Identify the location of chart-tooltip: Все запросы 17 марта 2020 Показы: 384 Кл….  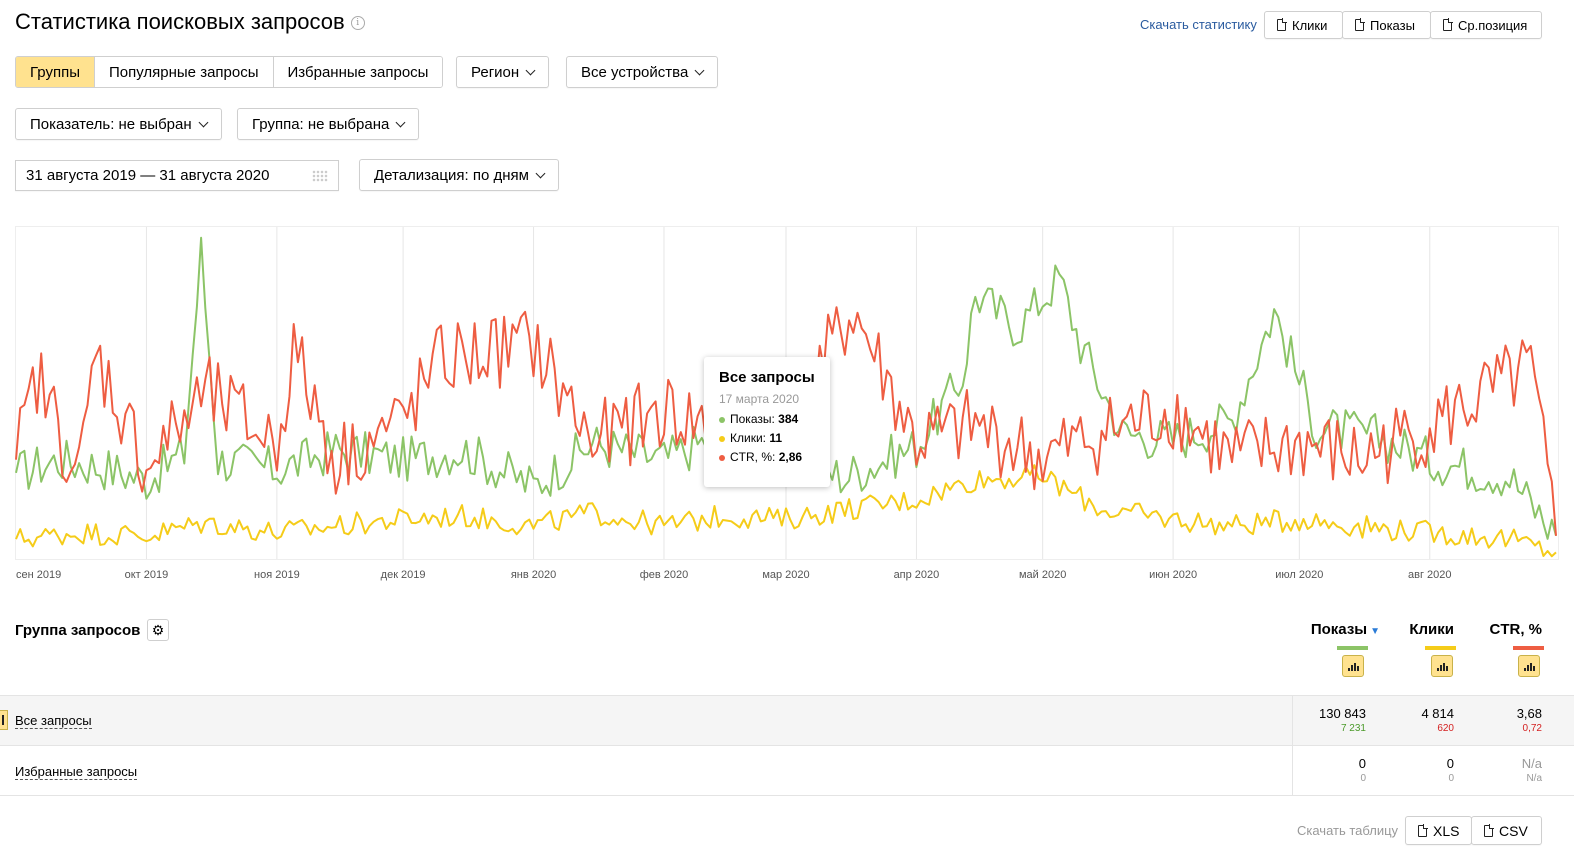
(767, 422).